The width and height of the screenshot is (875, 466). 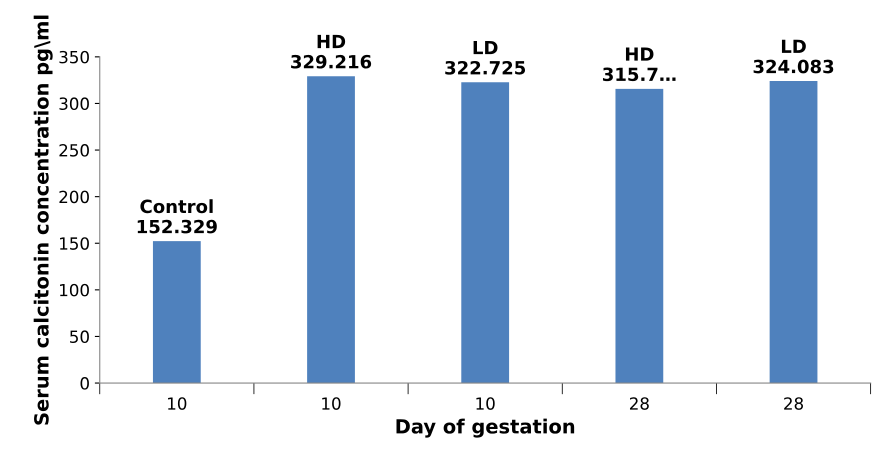 I want to click on y-tick-label: 200, so click(x=74, y=197).